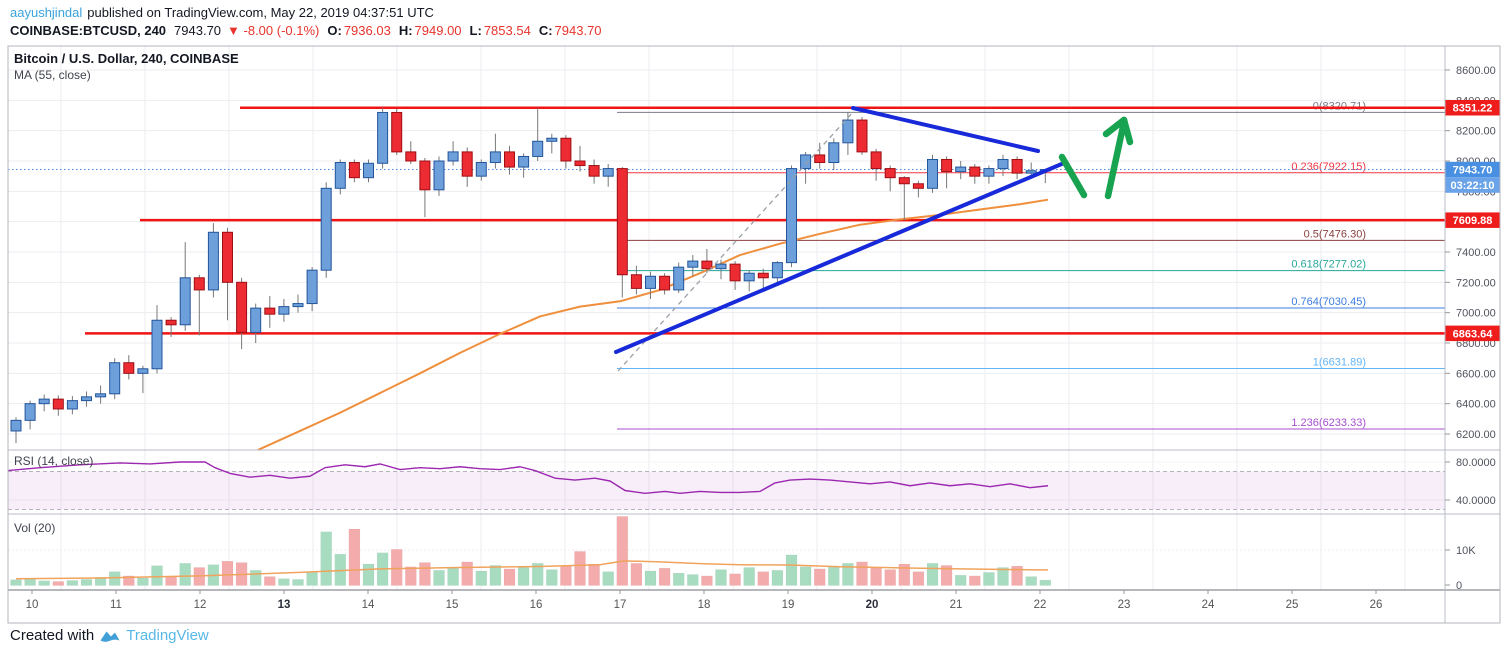 This screenshot has height=654, width=1508. What do you see at coordinates (1472, 186) in the screenshot?
I see `svg-text: 03:22:10` at bounding box center [1472, 186].